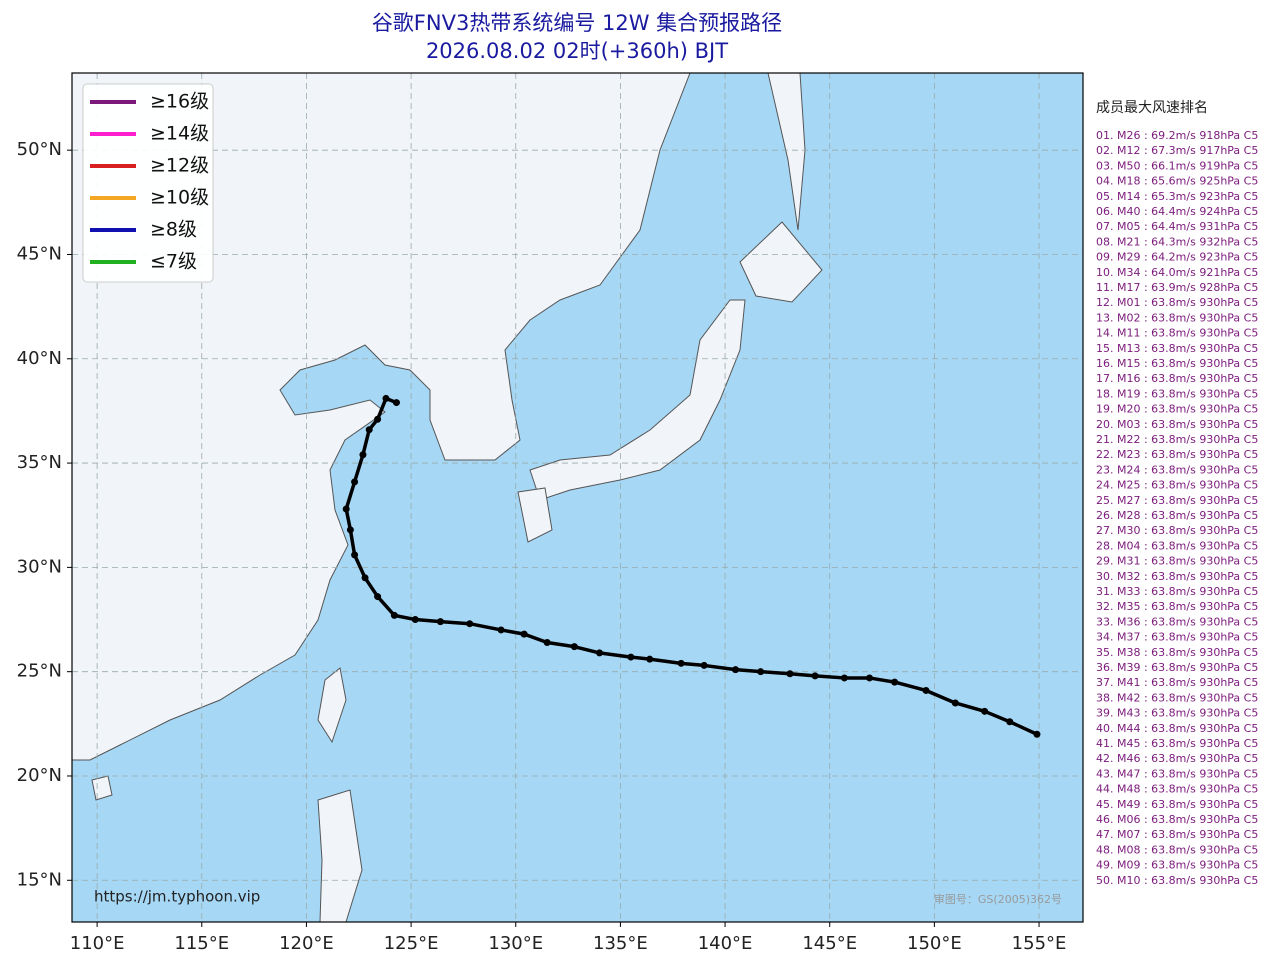 Image resolution: width=1280 pixels, height=974 pixels. What do you see at coordinates (39, 462) in the screenshot?
I see `y-tick-label: 35°N` at bounding box center [39, 462].